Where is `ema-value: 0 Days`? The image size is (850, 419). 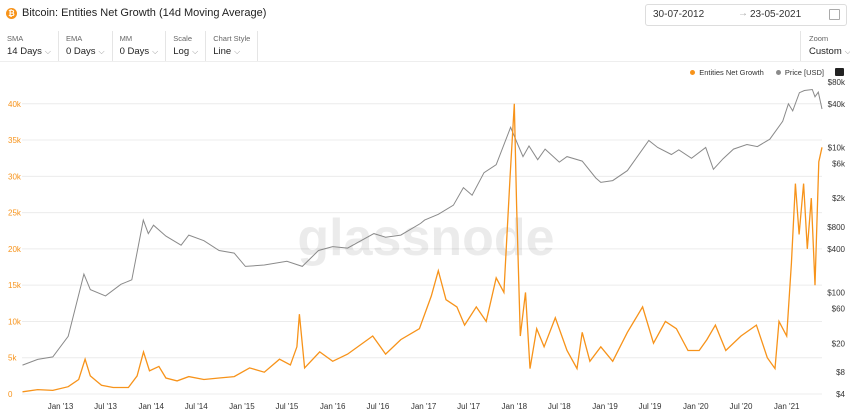 ema-value: 0 Days is located at coordinates (80, 51).